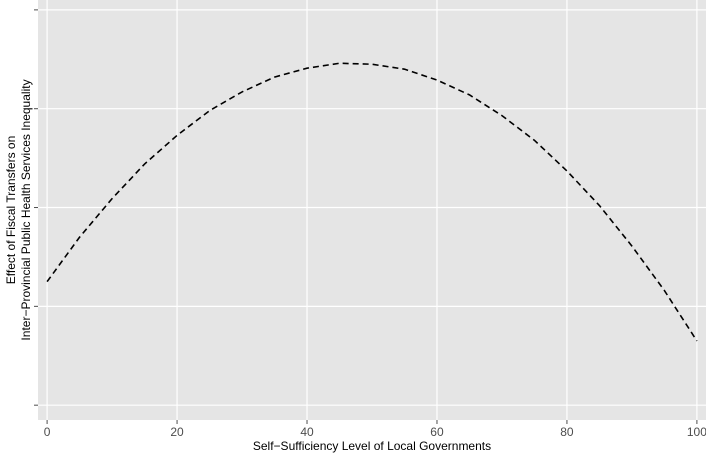  I want to click on x-tick-label: 100, so click(696, 432).